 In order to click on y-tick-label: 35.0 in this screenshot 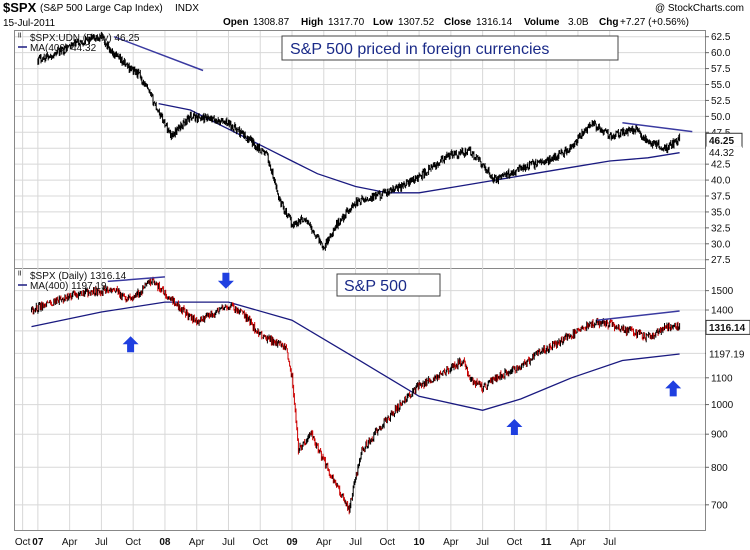, I will do `click(721, 212)`.